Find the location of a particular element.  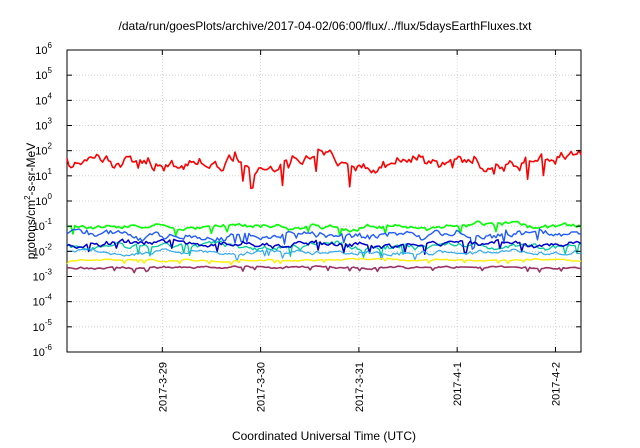

y-tick-exponent: -1 is located at coordinates (49, 221).